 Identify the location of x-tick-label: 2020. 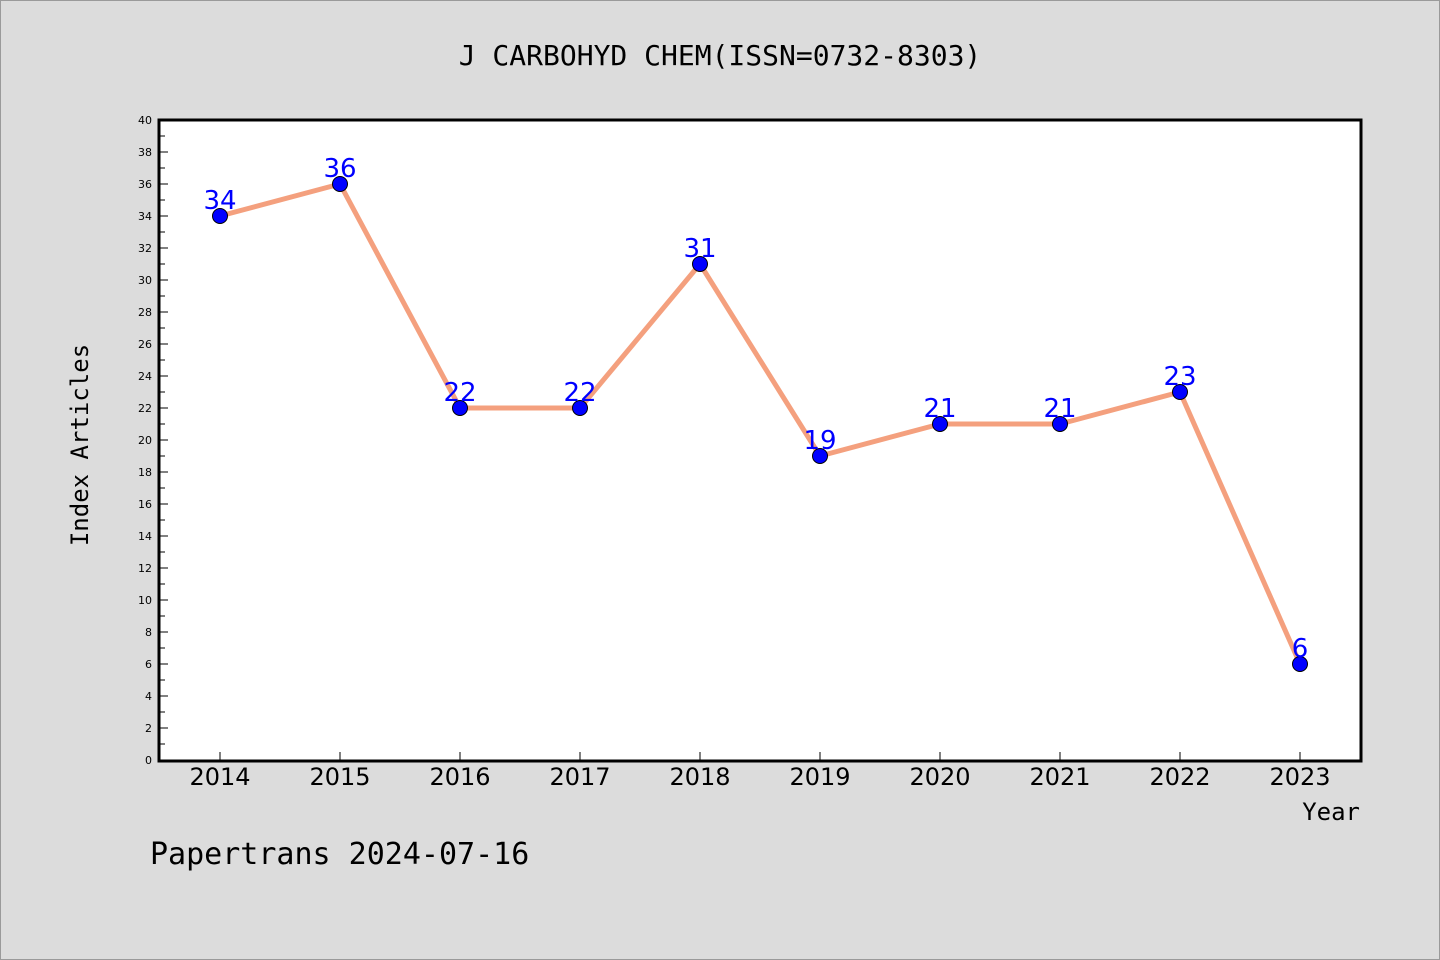
(939, 777).